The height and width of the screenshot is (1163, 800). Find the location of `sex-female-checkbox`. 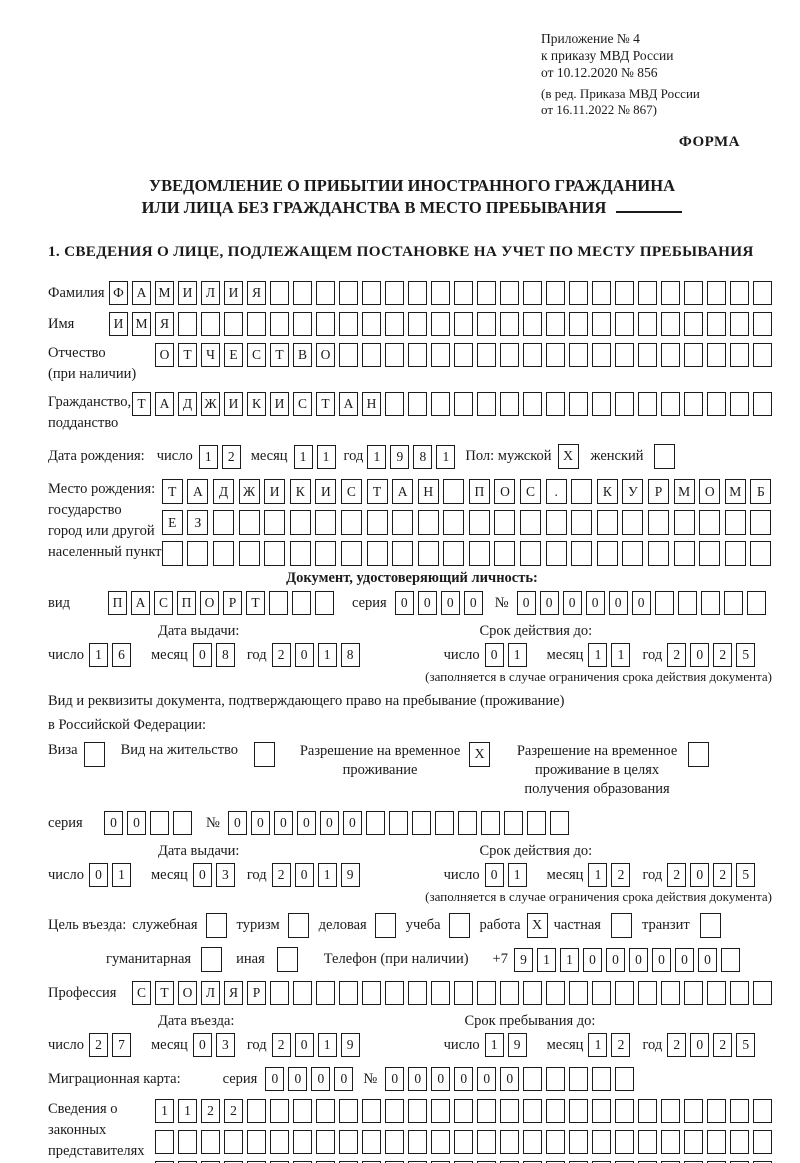

sex-female-checkbox is located at coordinates (664, 456).